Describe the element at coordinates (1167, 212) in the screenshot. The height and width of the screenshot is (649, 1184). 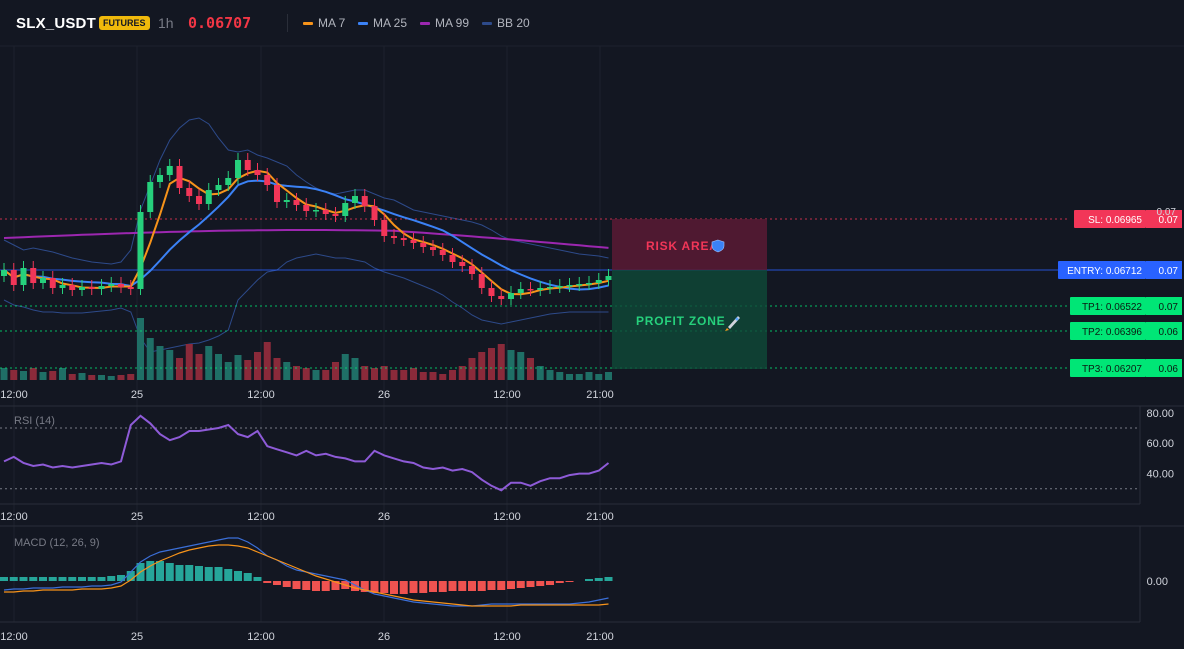
I see `price-axis-top: 0.07` at that location.